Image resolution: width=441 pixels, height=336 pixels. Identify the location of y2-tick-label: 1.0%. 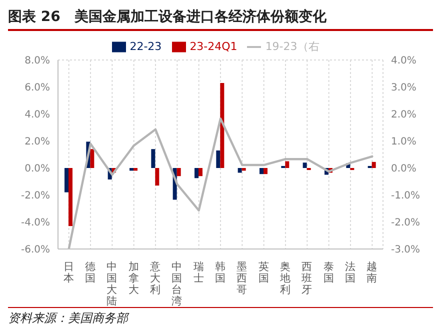
(403, 142).